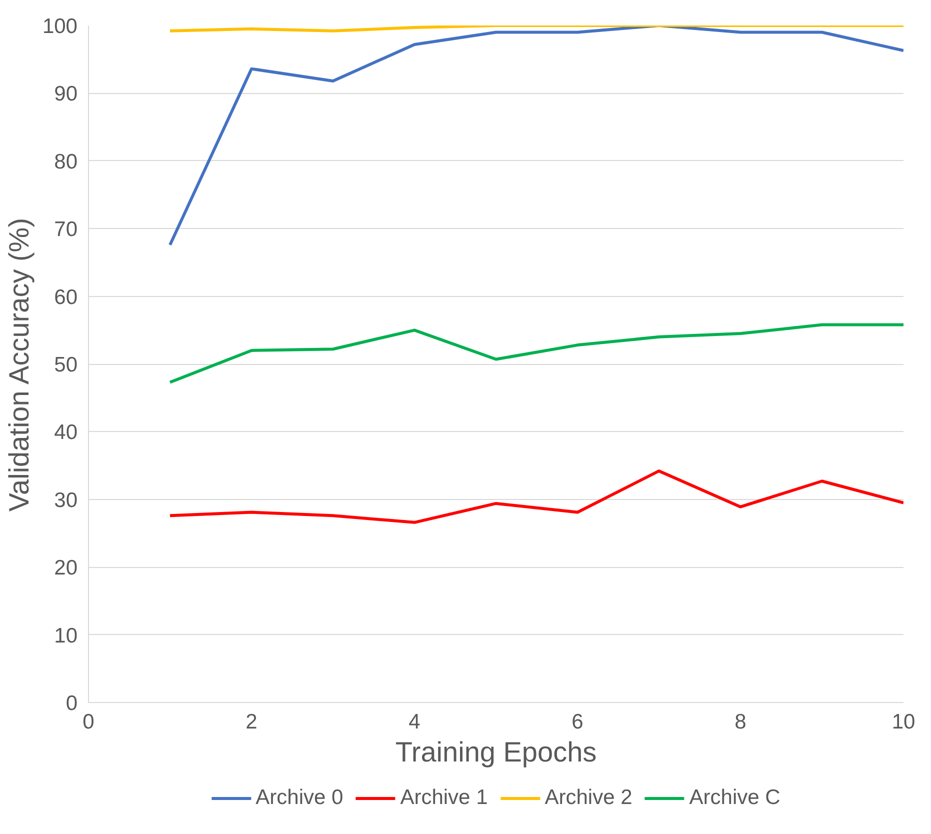 This screenshot has height=834, width=931. What do you see at coordinates (66, 365) in the screenshot?
I see `y-tick-label: 50` at bounding box center [66, 365].